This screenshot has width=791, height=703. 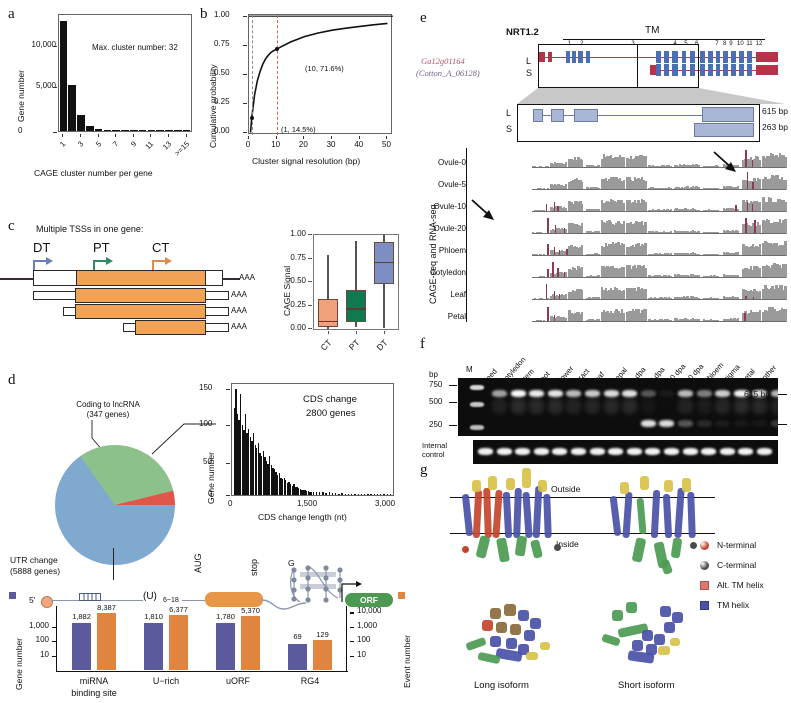 I want to click on panel-c-box-ytick-0.50: 0.50, so click(x=298, y=280).